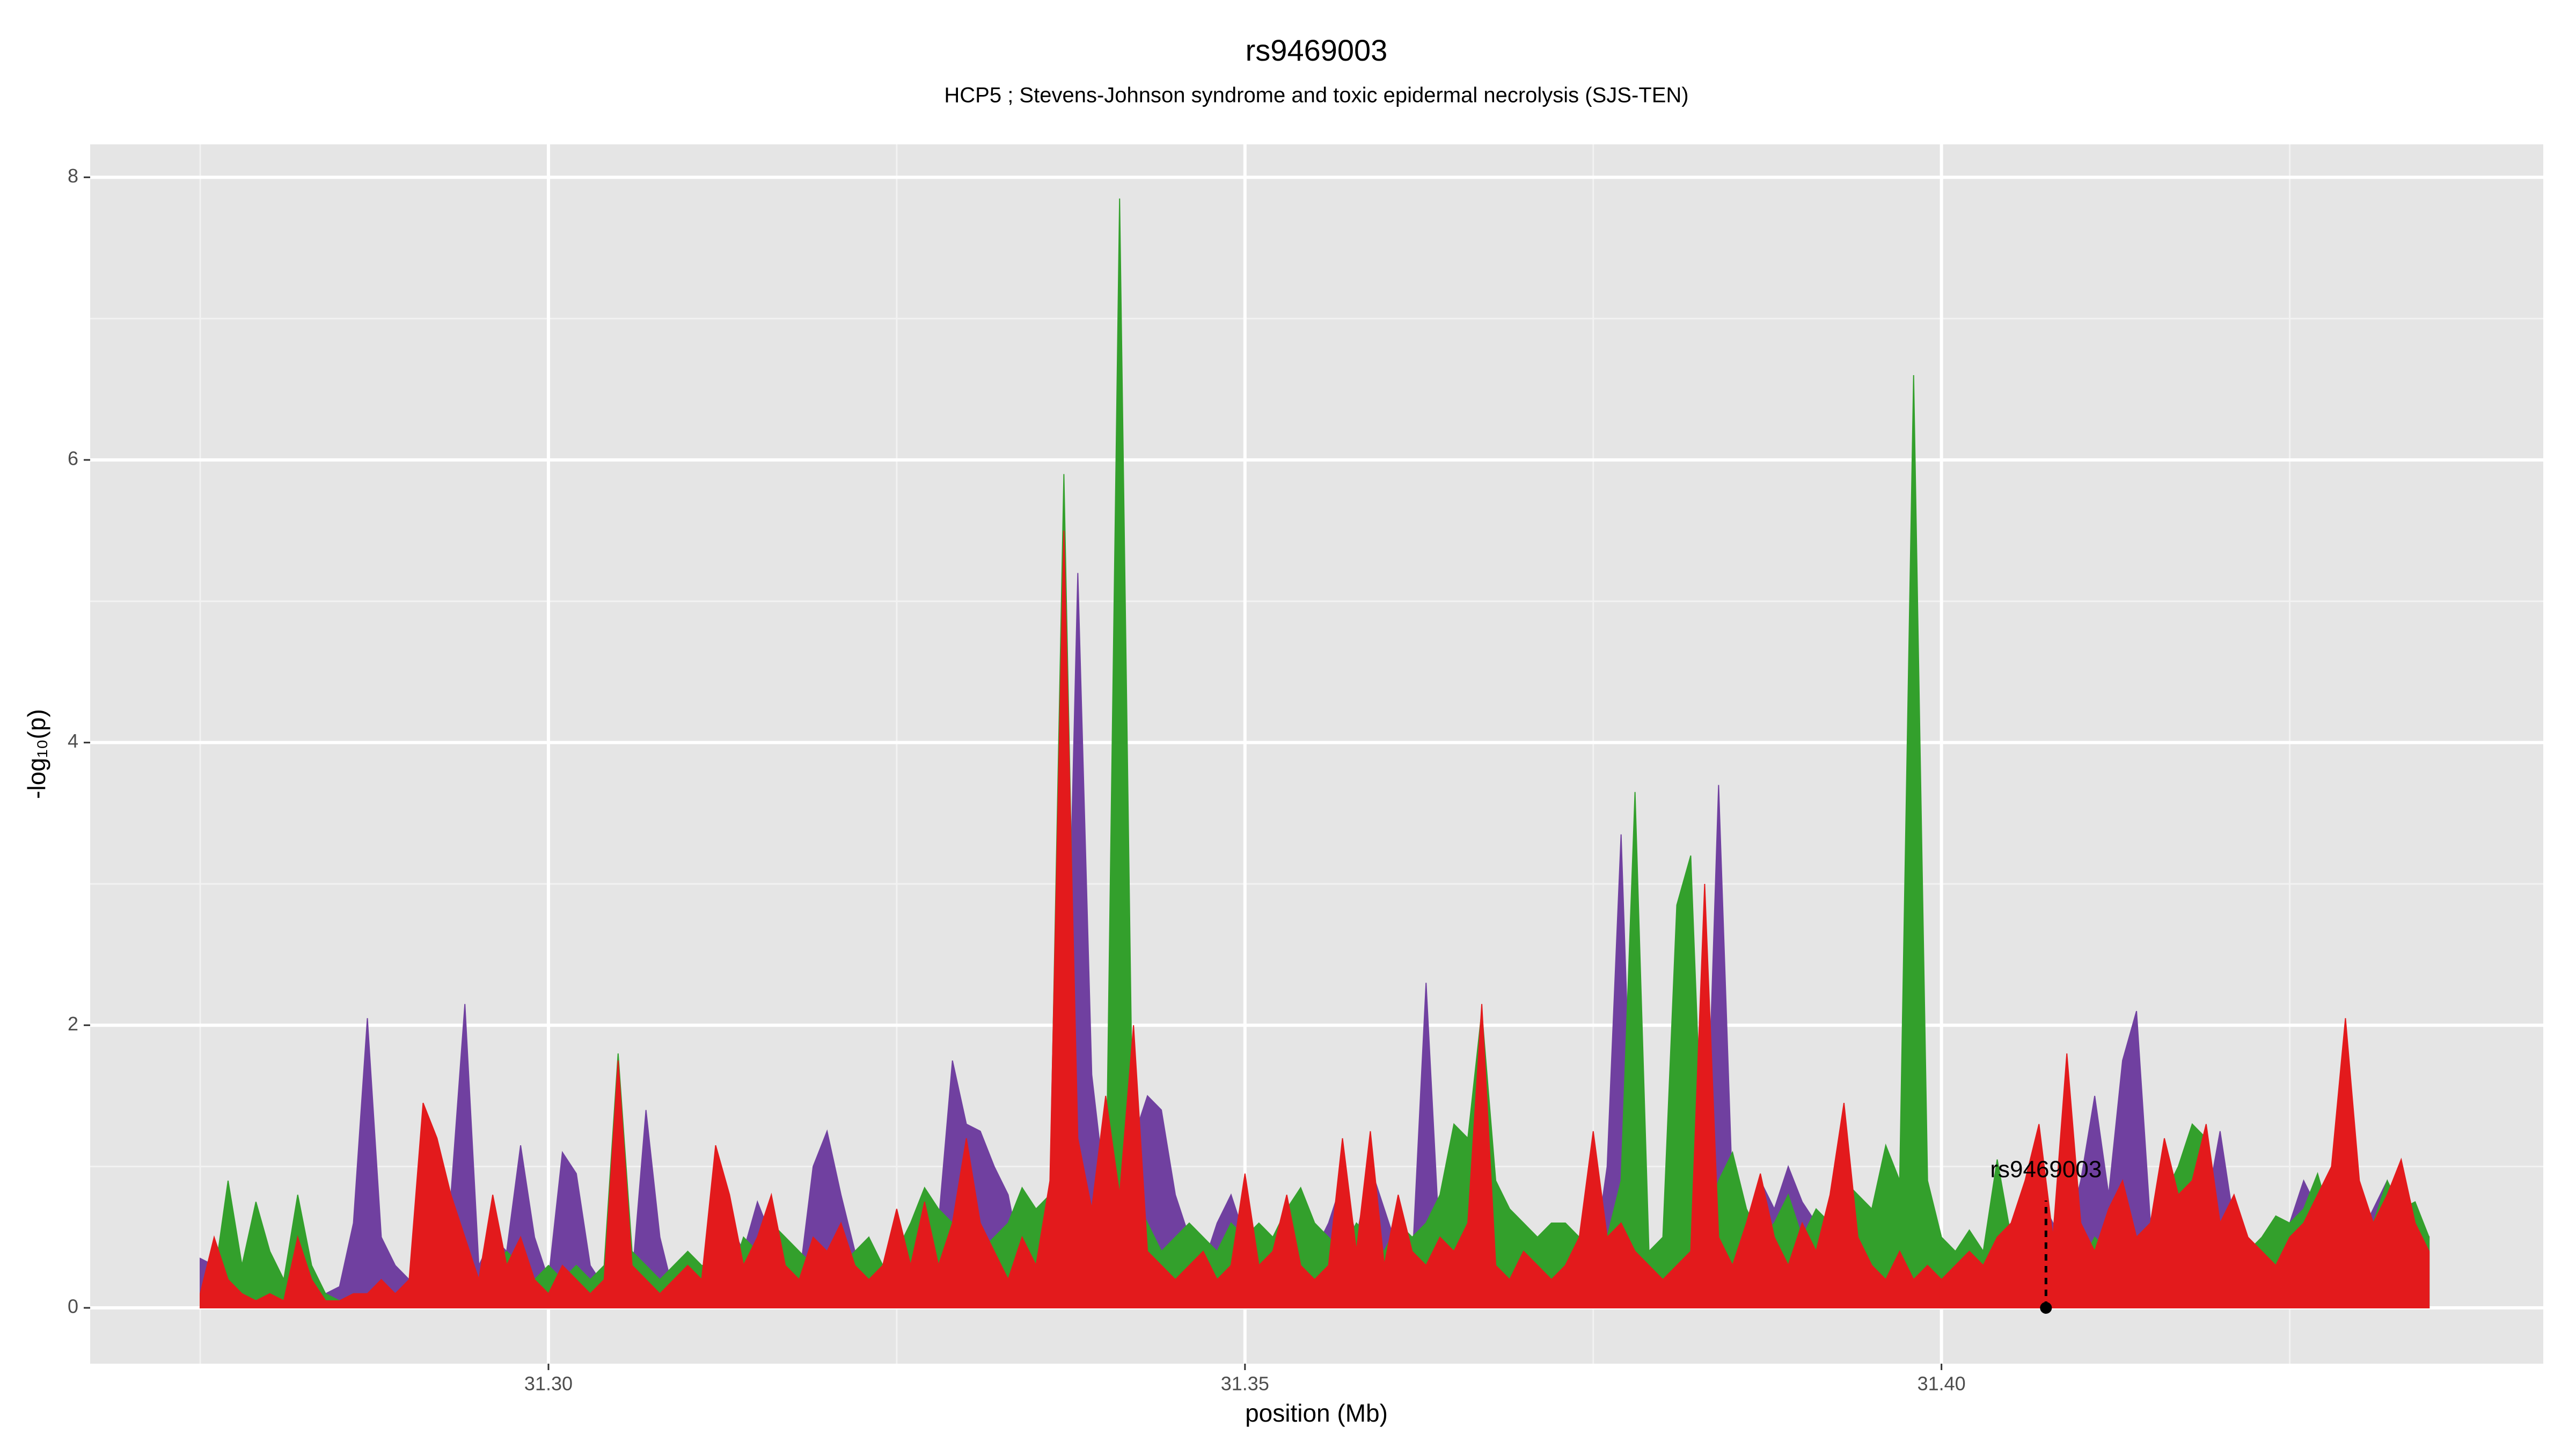 The image size is (2576, 1449). What do you see at coordinates (1316, 1413) in the screenshot?
I see `x-axis-title: position (Mb)` at bounding box center [1316, 1413].